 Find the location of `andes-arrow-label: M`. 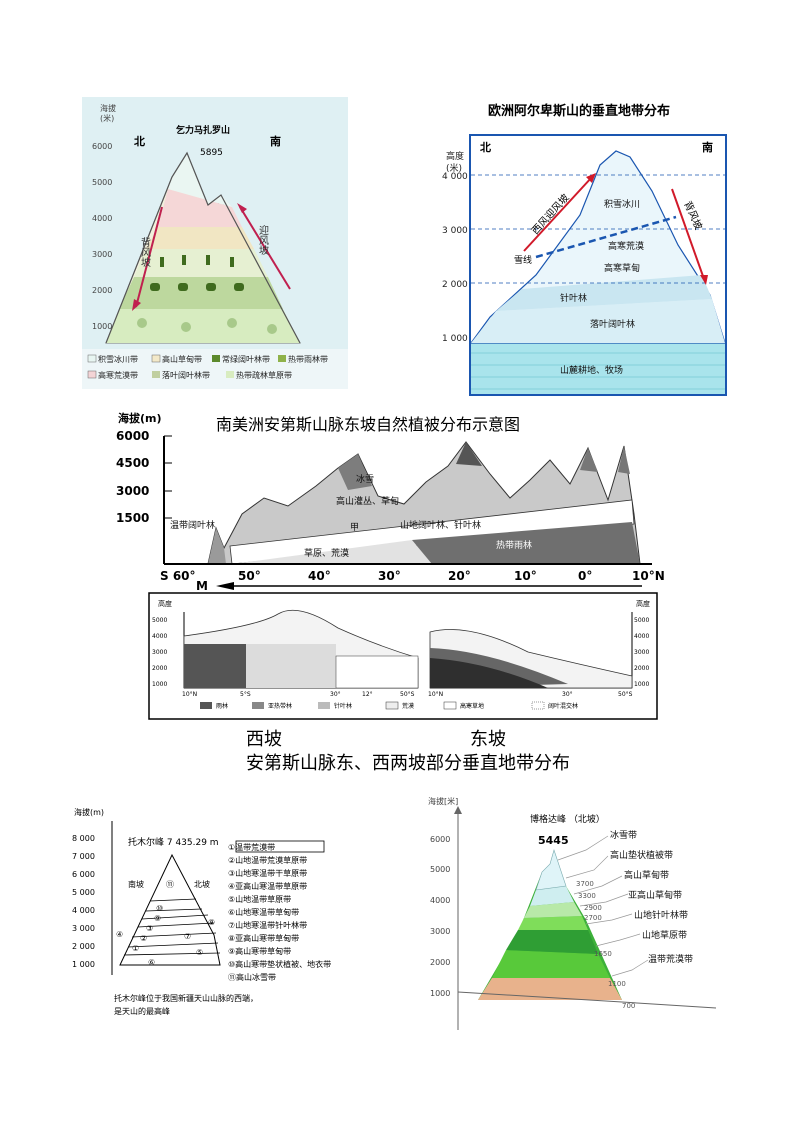

andes-arrow-label: M is located at coordinates (202, 584).